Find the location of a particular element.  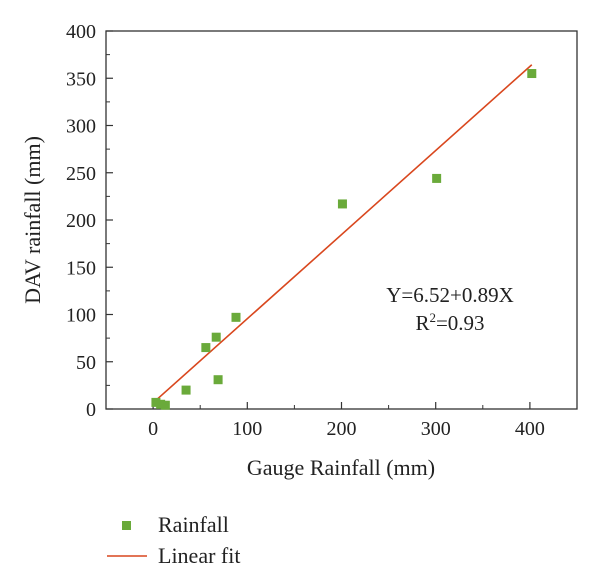

legend-label-rainfall: Rainfall is located at coordinates (193, 524).